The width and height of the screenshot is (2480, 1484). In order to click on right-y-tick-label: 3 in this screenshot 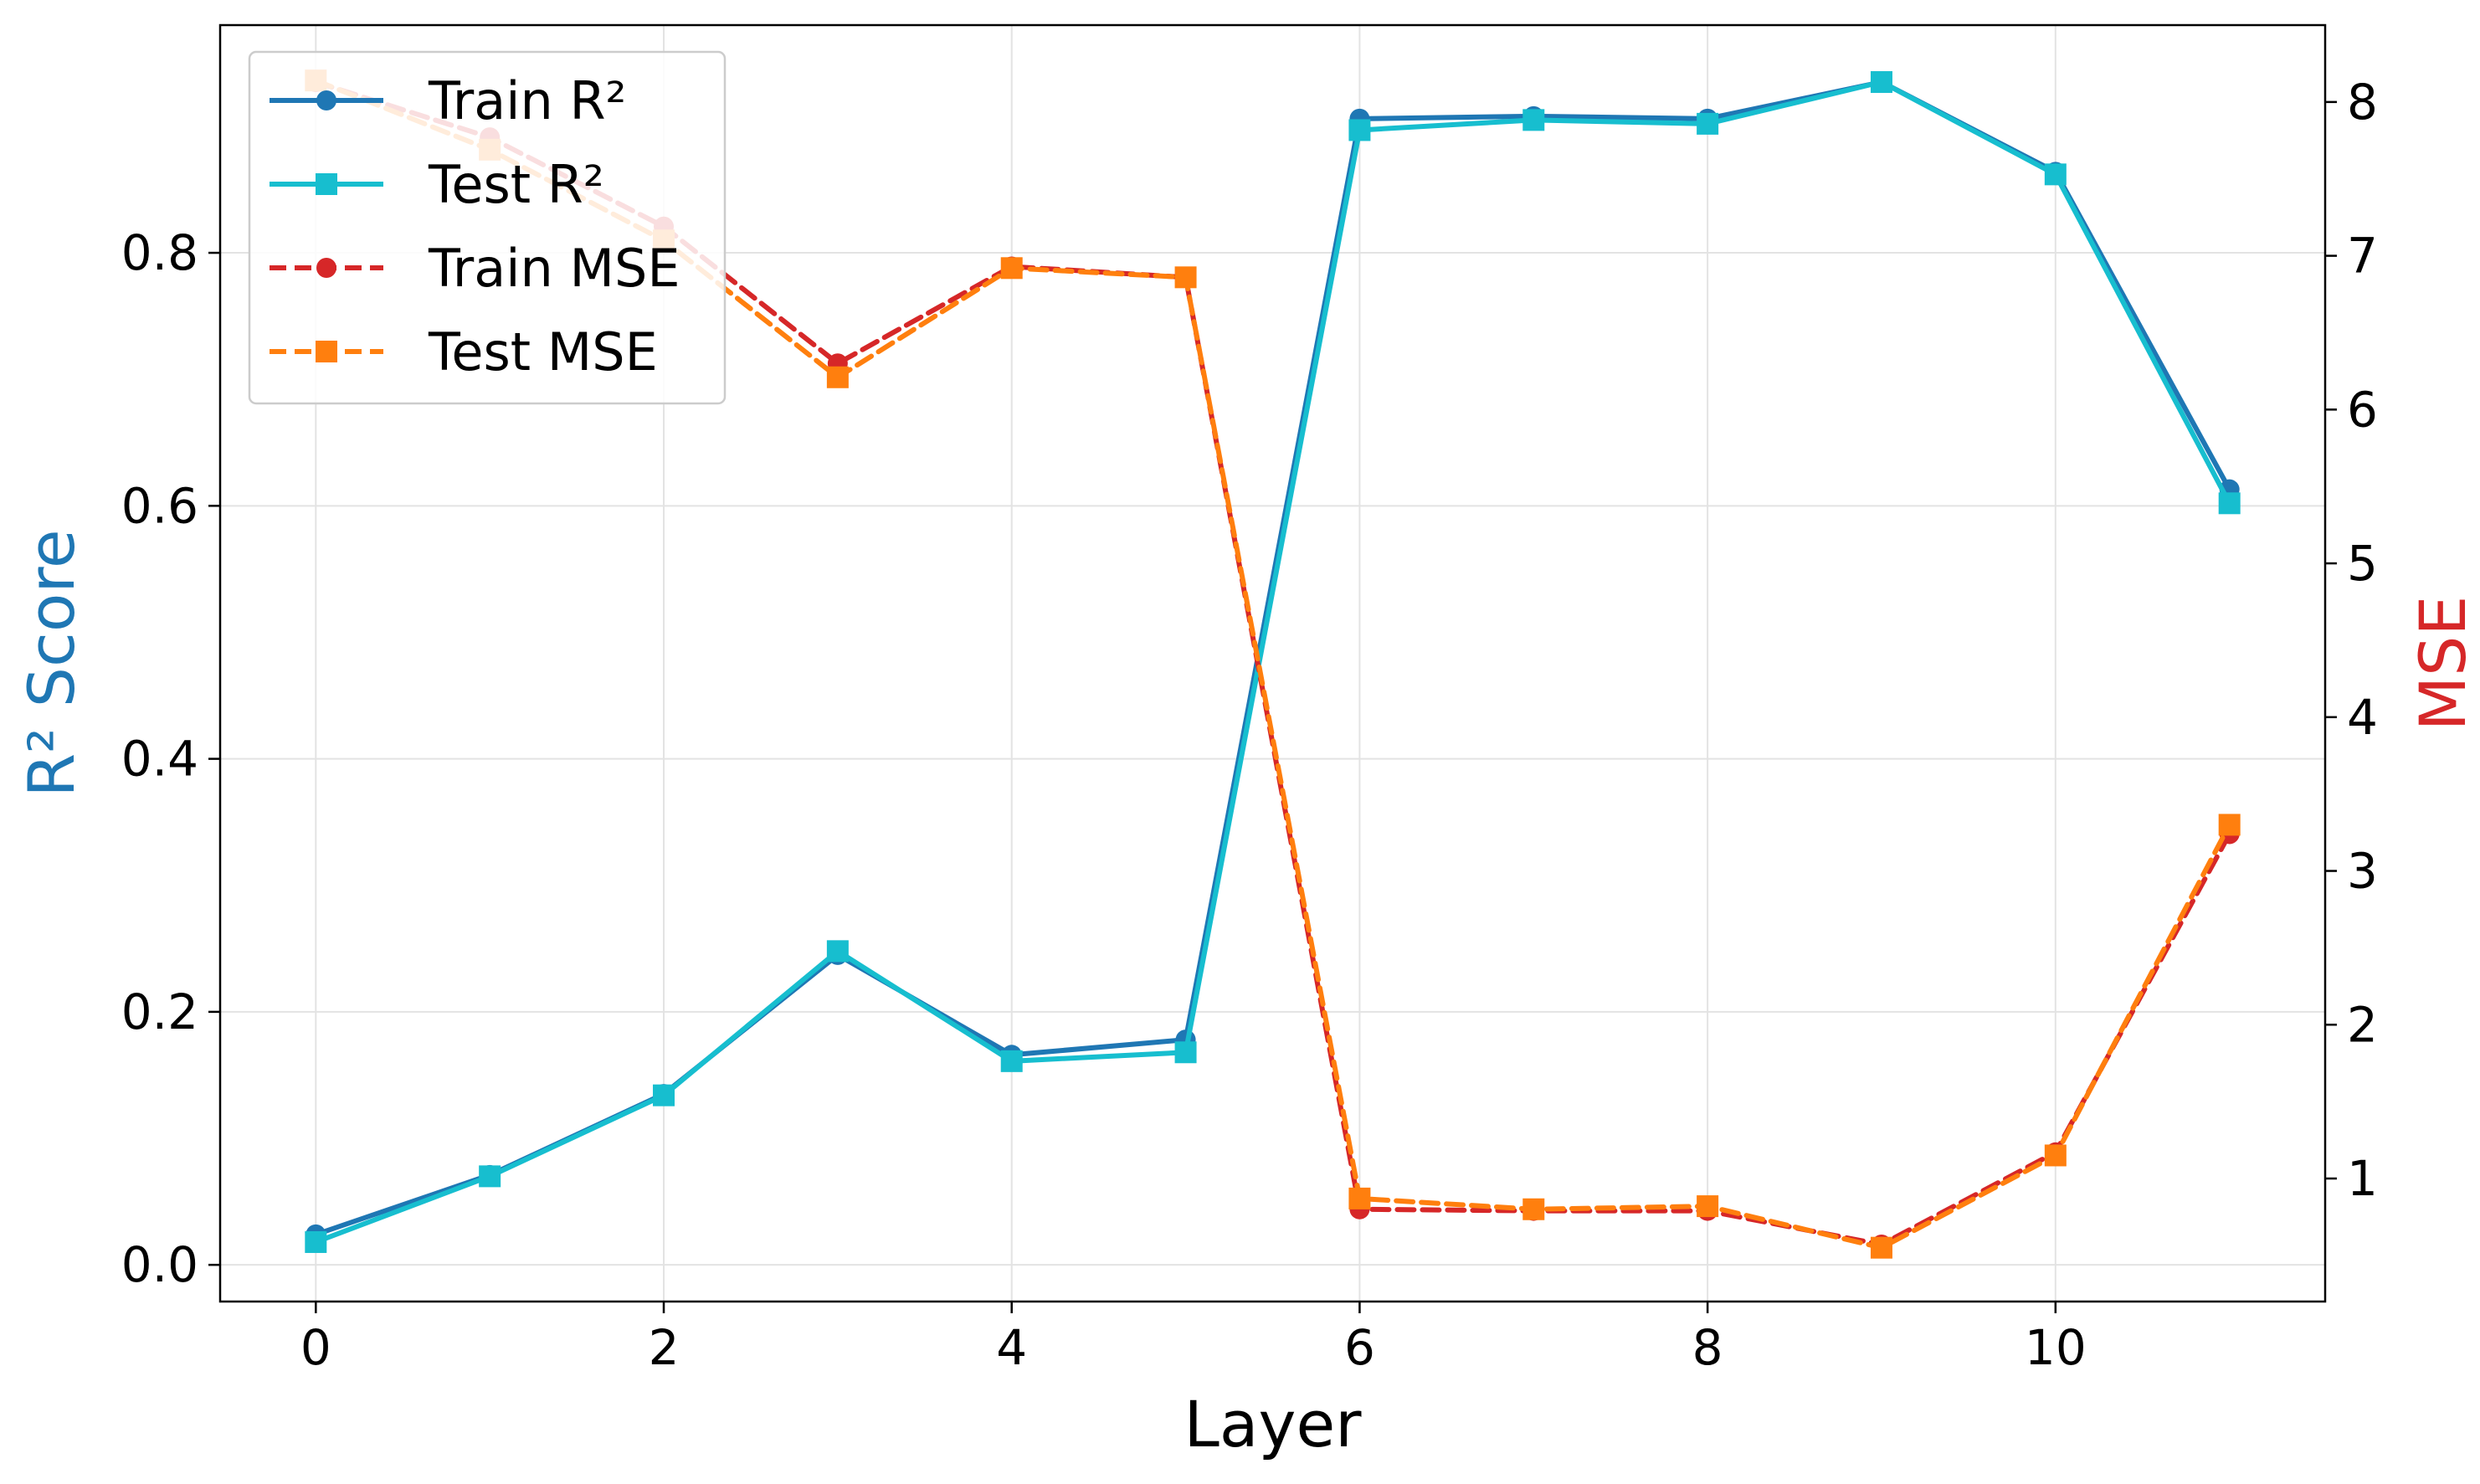, I will do `click(2363, 872)`.